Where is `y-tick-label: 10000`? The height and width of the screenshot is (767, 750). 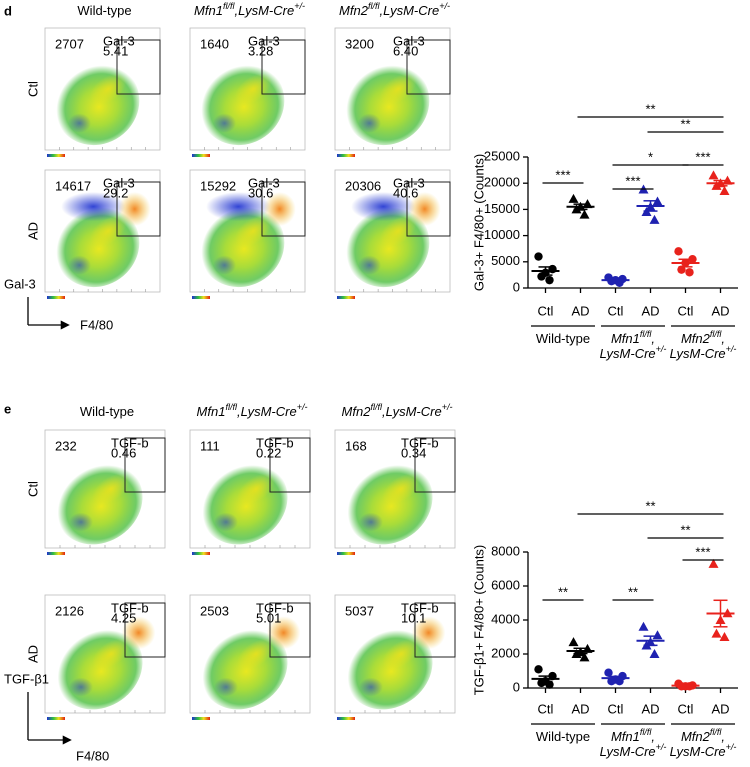 y-tick-label: 10000 is located at coordinates (502, 234).